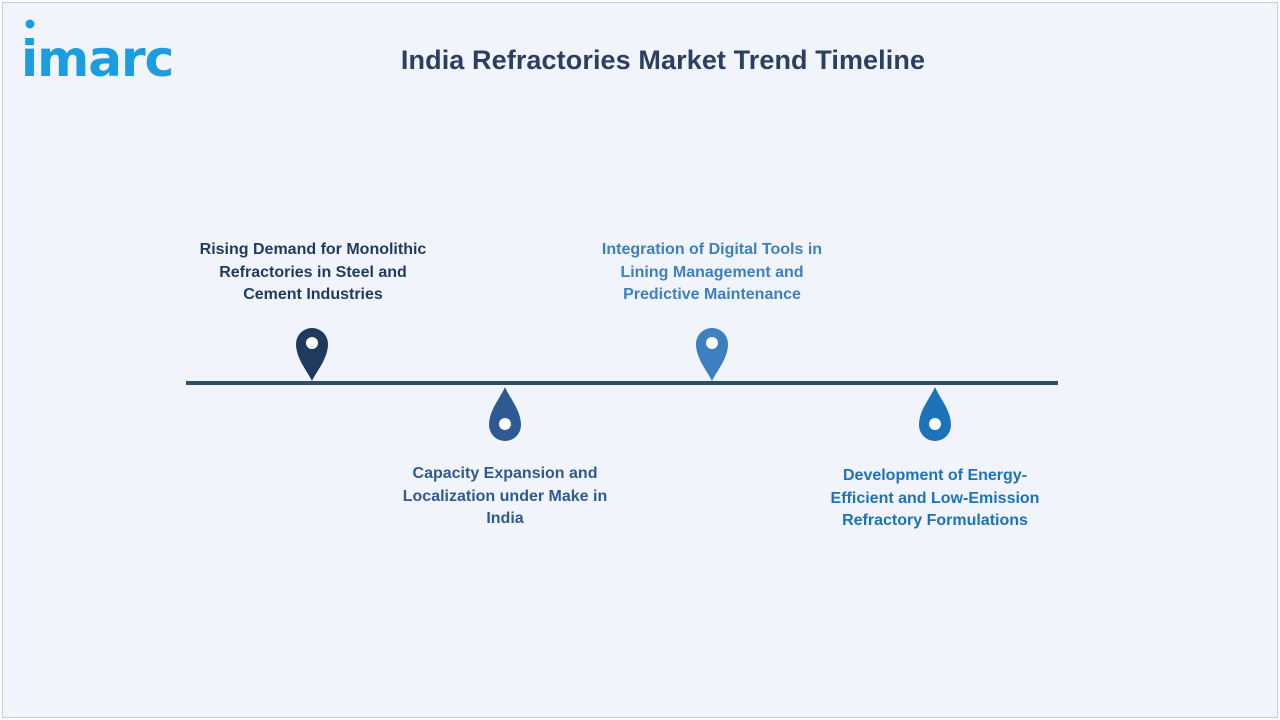 The height and width of the screenshot is (720, 1280). I want to click on page-title: India Refractories Market Trend Timeline, so click(663, 60).